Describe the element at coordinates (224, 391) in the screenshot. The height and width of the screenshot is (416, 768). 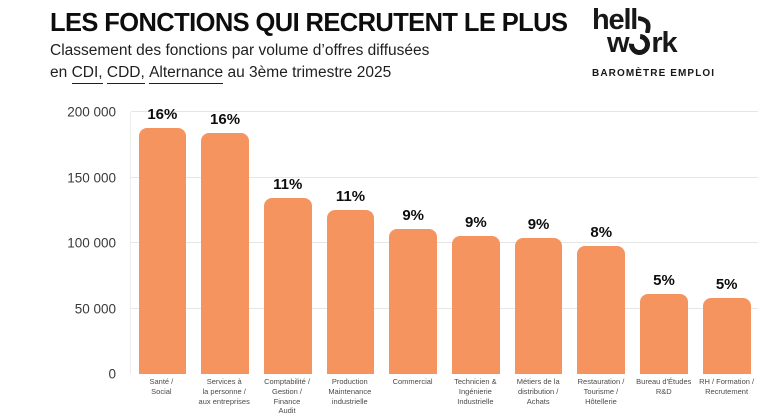
I see `category-label: Services à la personne / aux entreprises` at that location.